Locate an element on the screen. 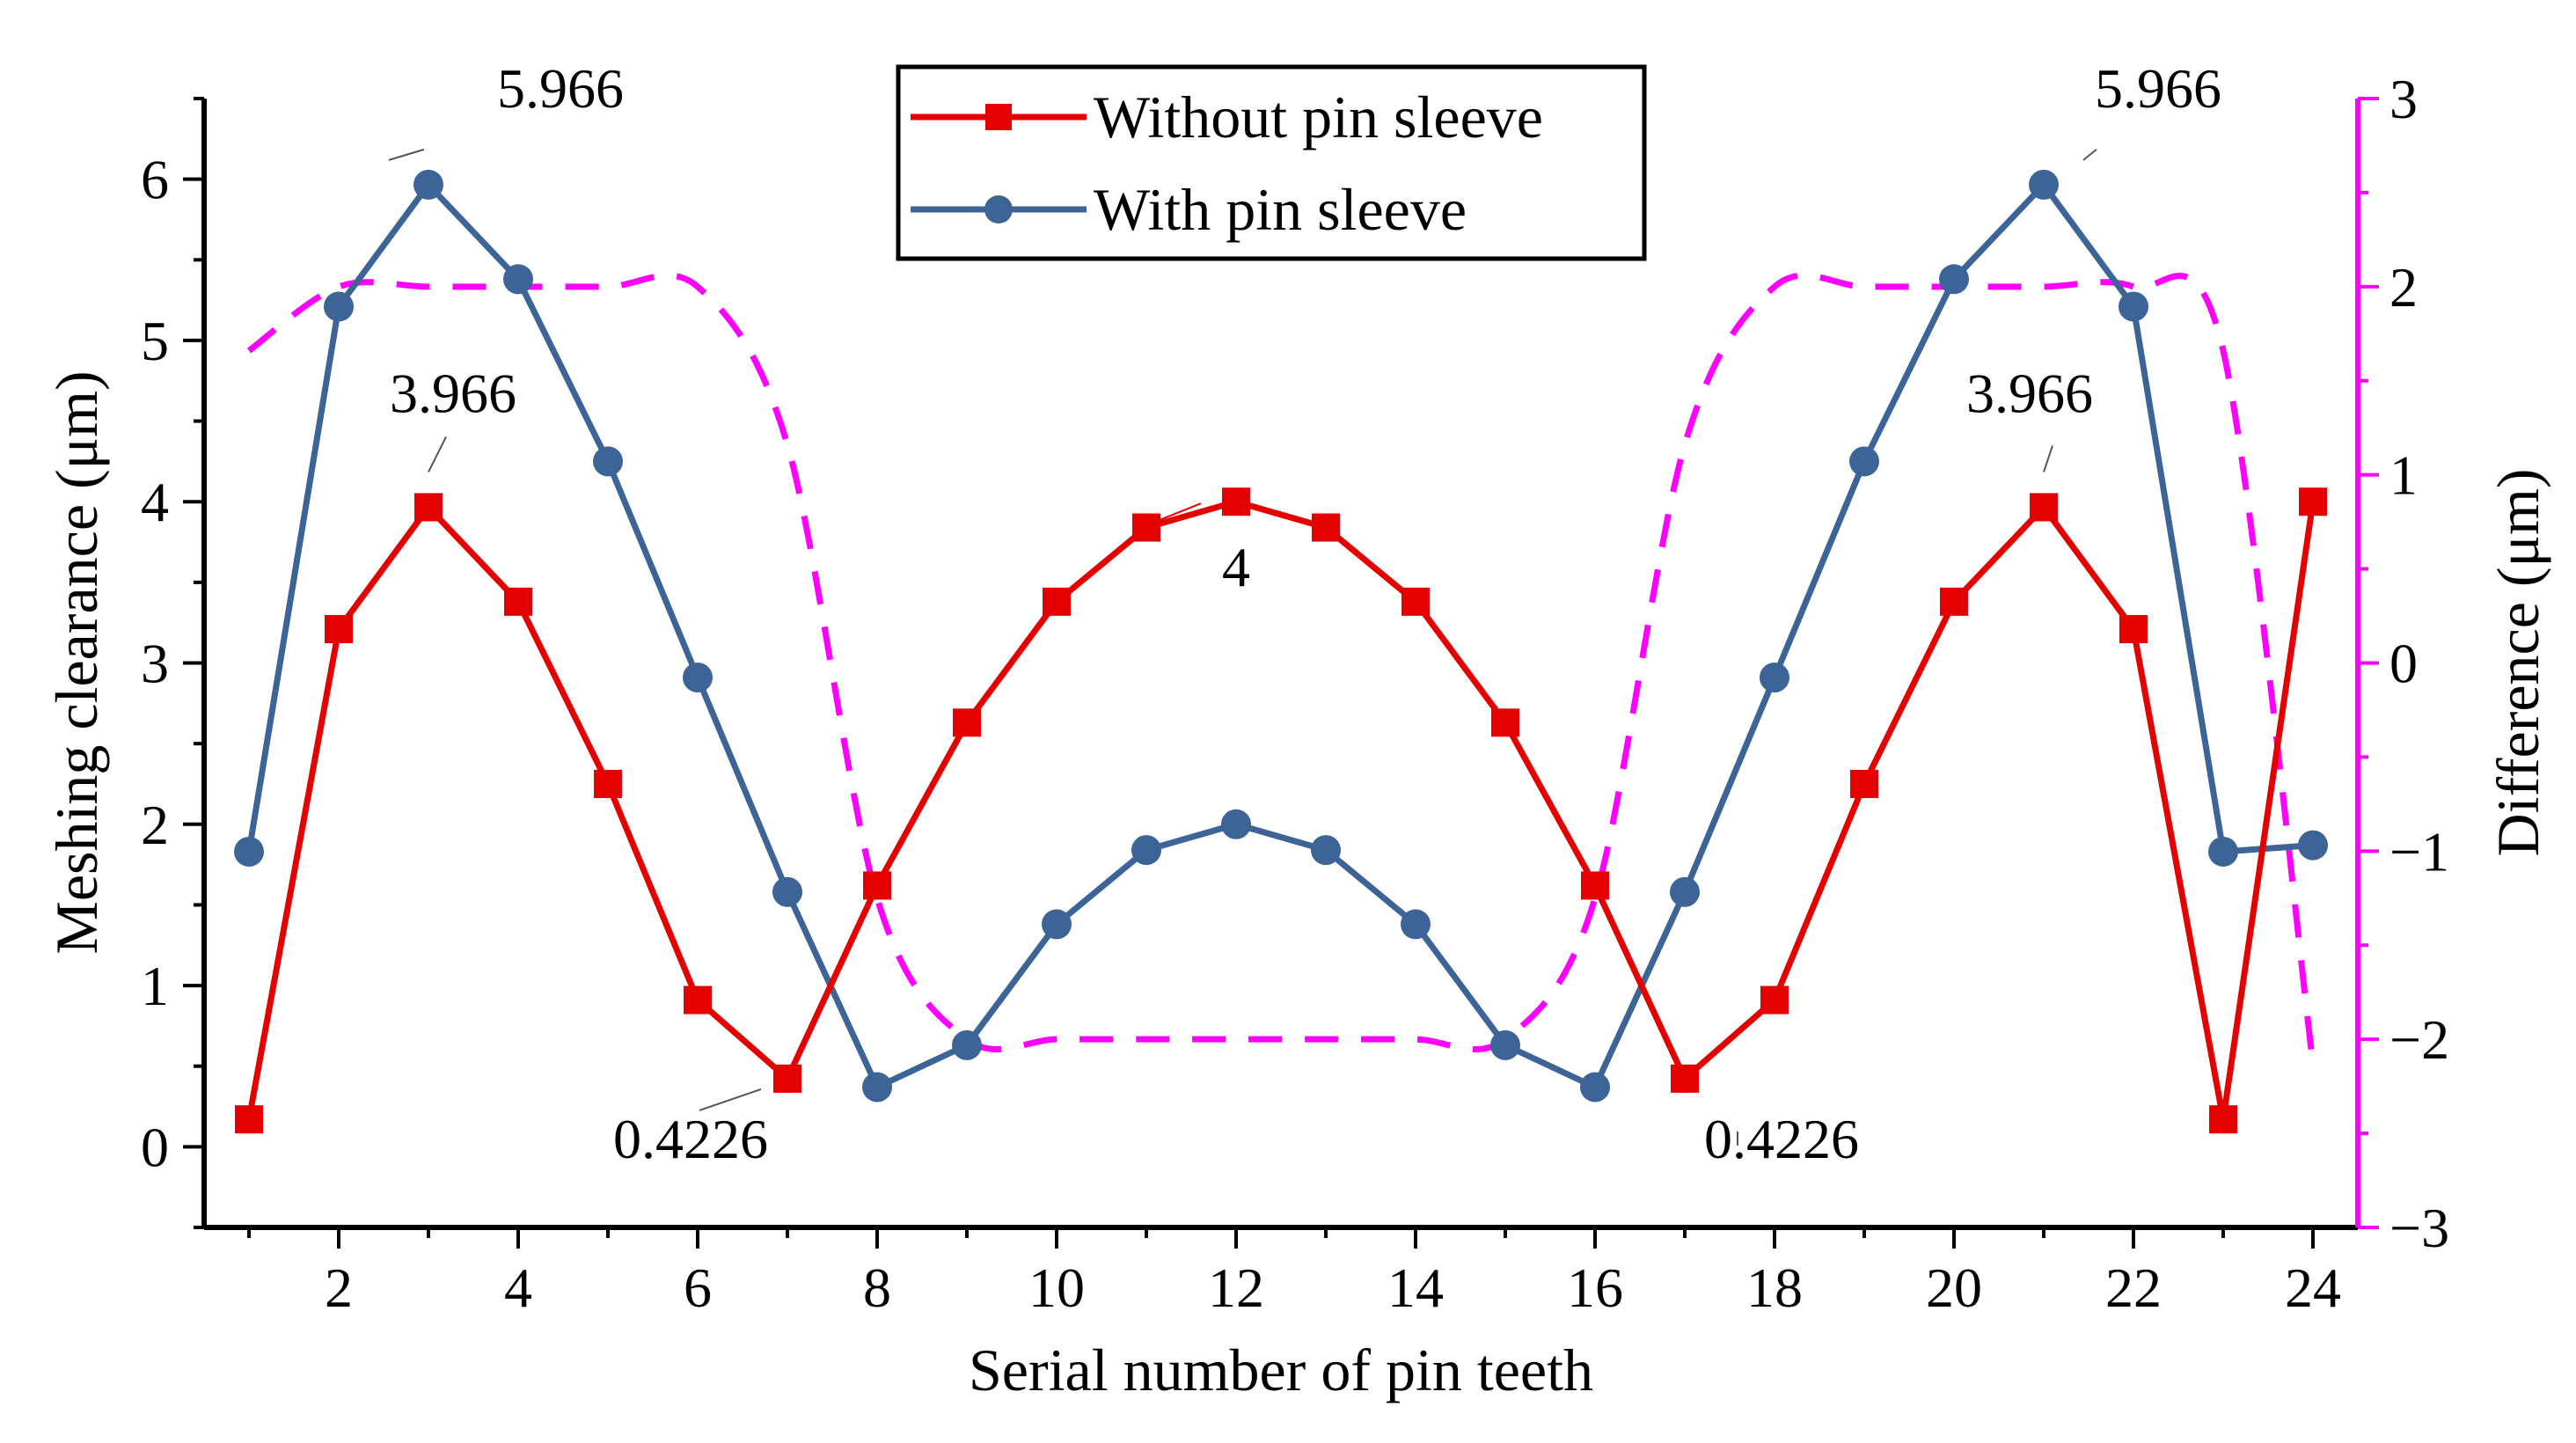 The image size is (2576, 1443). x-tick-label: 14 is located at coordinates (1415, 1287).